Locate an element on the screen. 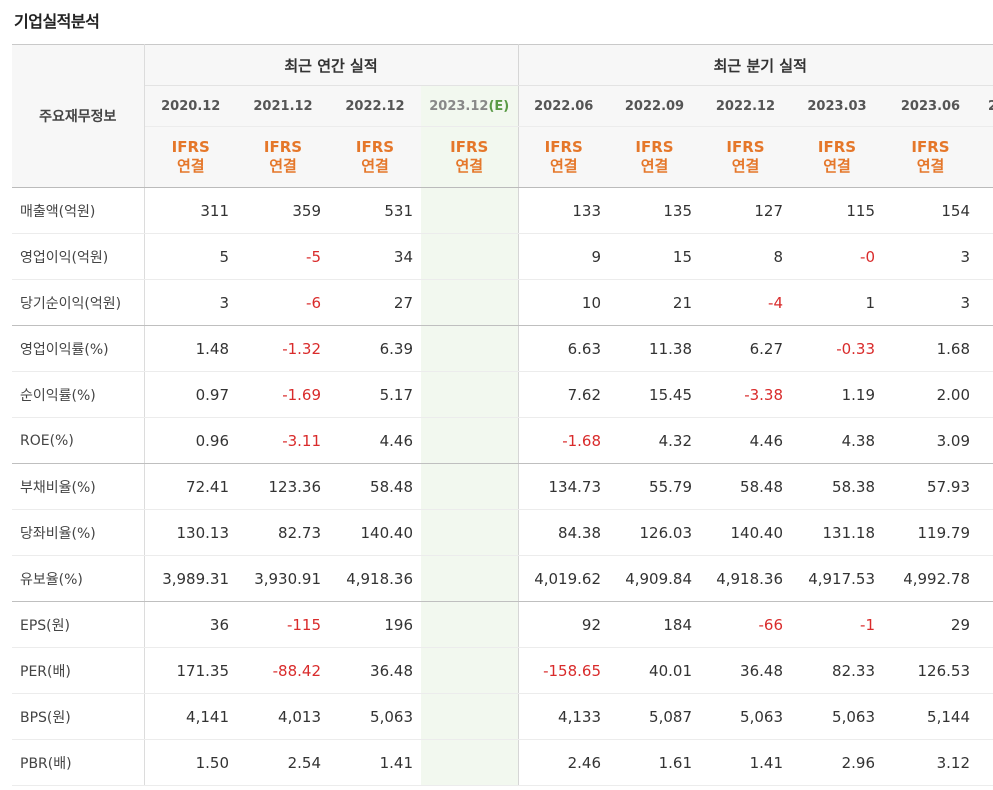 The image size is (993, 790). value-cell: -1.69 is located at coordinates (283, 394).